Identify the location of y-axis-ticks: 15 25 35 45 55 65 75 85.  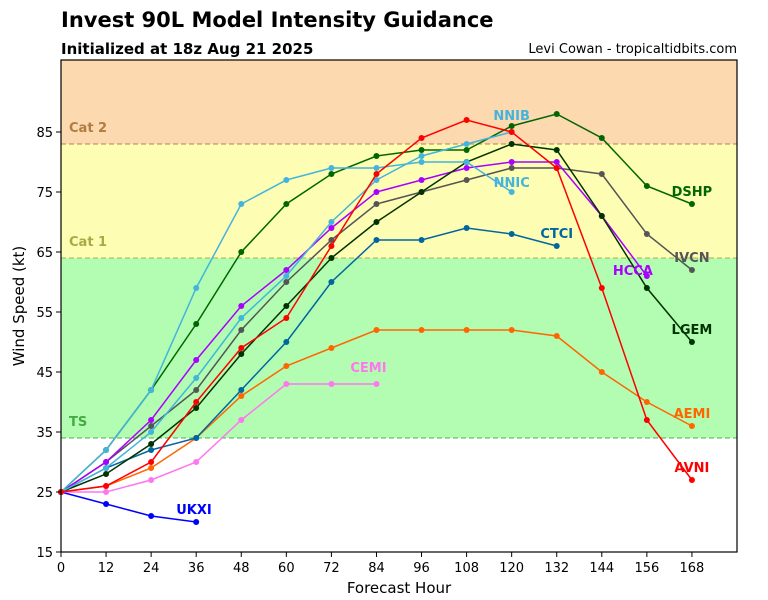
(48, 343).